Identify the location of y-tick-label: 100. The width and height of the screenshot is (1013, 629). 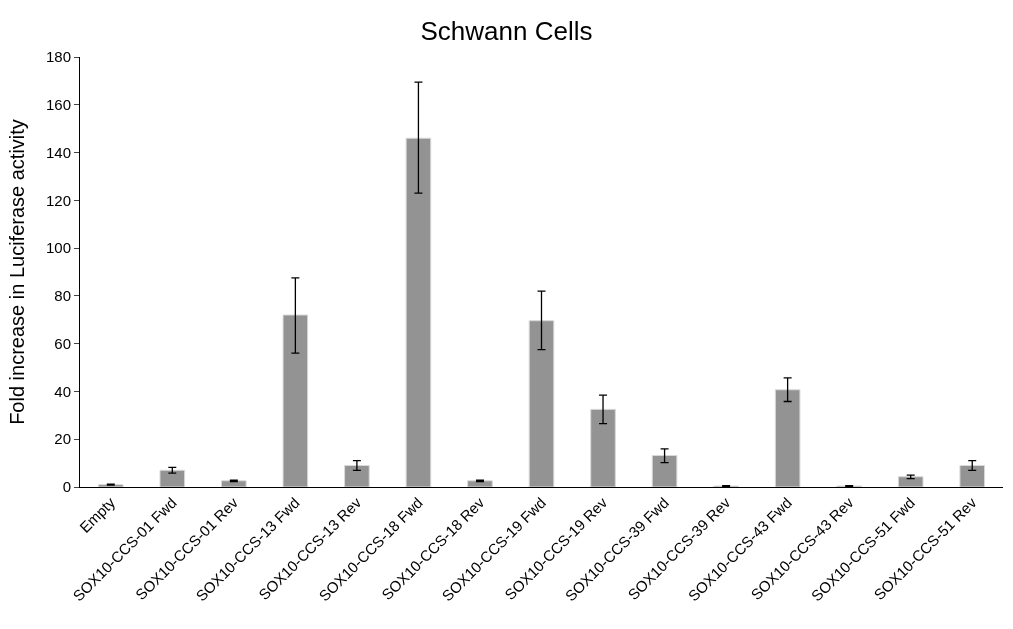
(58, 248).